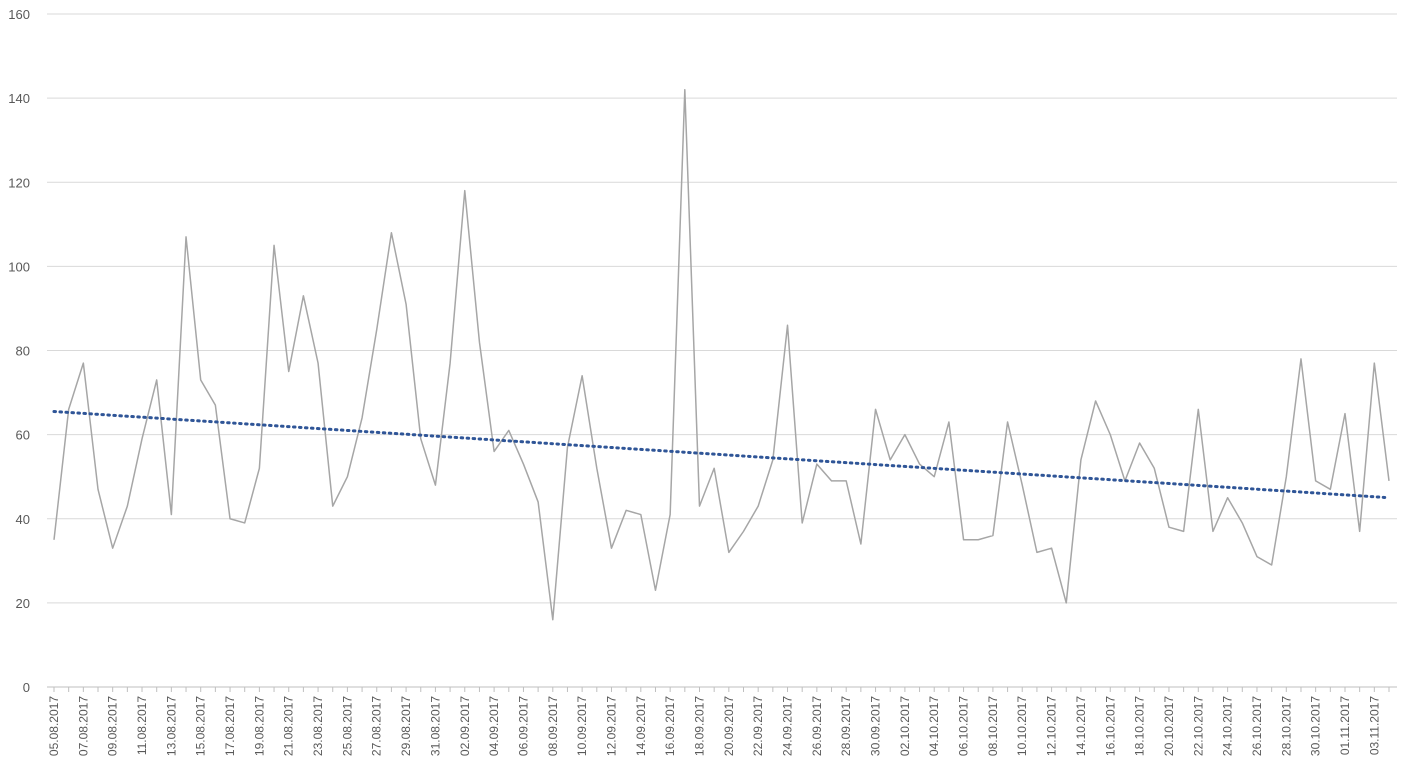  What do you see at coordinates (19, 182) in the screenshot?
I see `y-tick-label: 120` at bounding box center [19, 182].